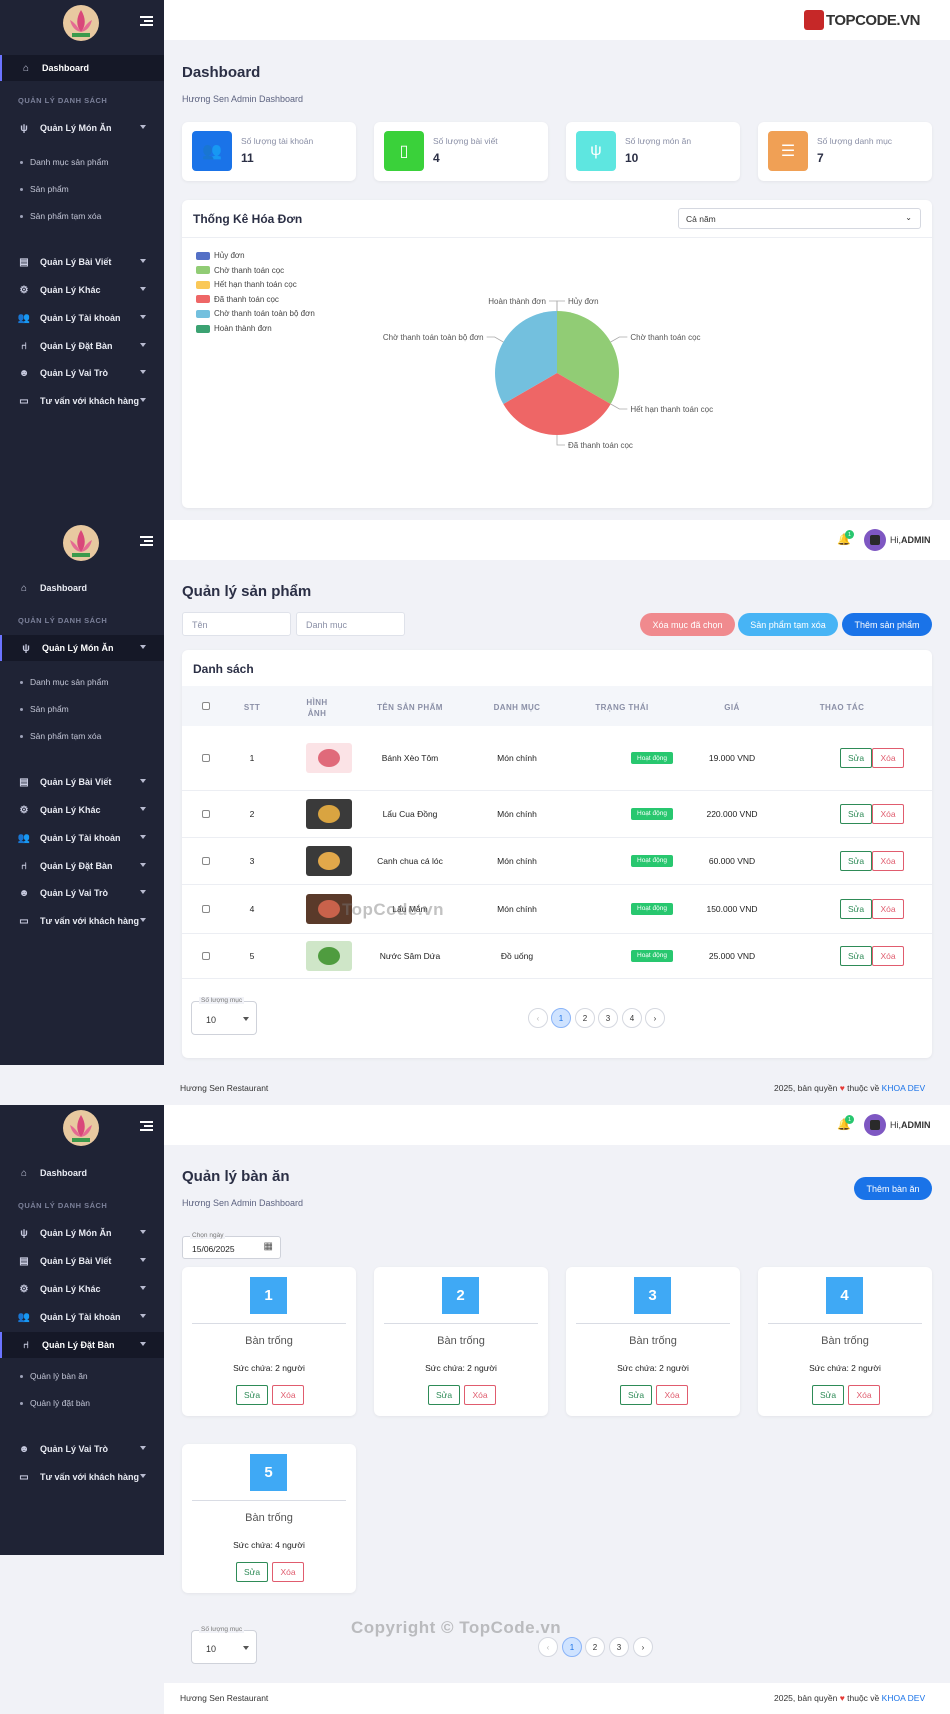  What do you see at coordinates (246, 284) in the screenshot?
I see `legend-item: Hết hạn thanh toán cọc` at bounding box center [246, 284].